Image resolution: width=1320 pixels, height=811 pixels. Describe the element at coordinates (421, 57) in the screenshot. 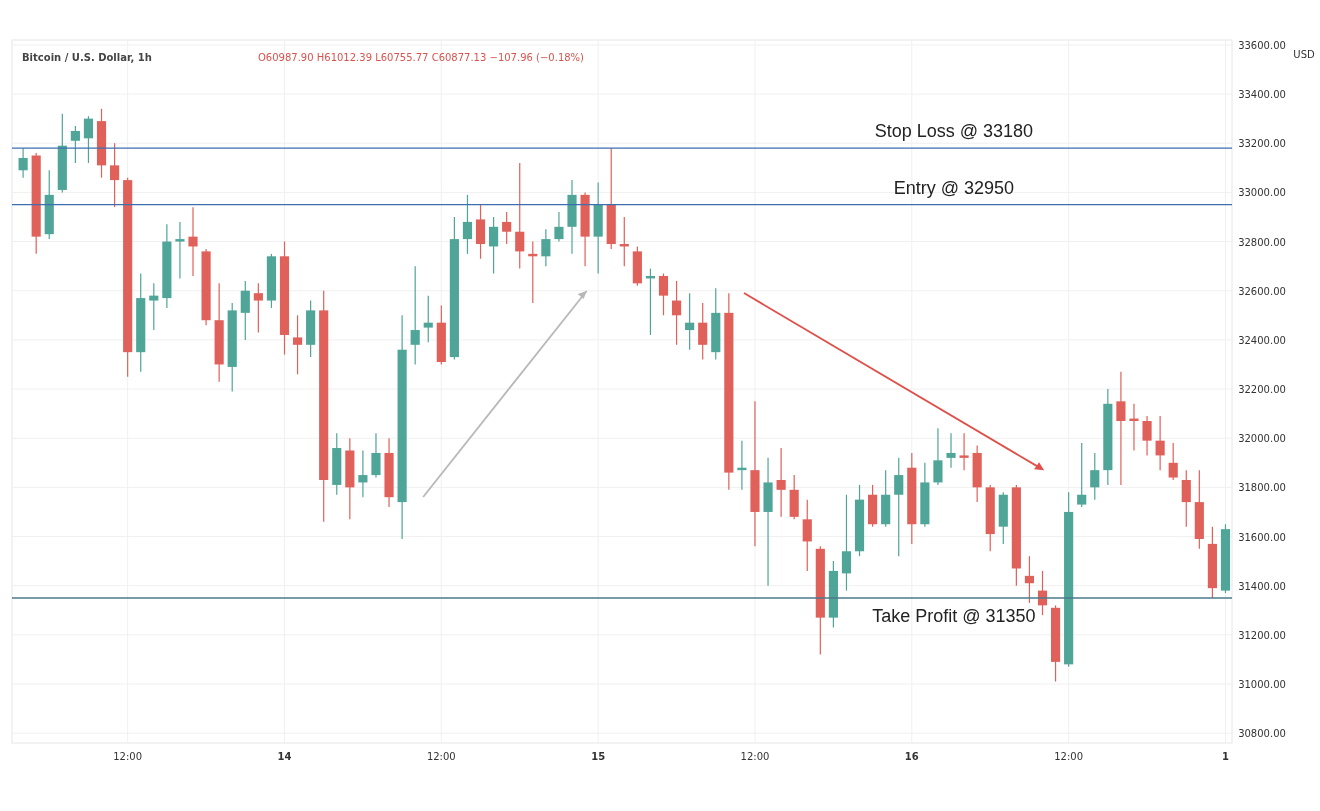

I see `text: O60987.90 H61012.39 L60755.77 C60877.13 −107.96 (−0.18%)` at that location.